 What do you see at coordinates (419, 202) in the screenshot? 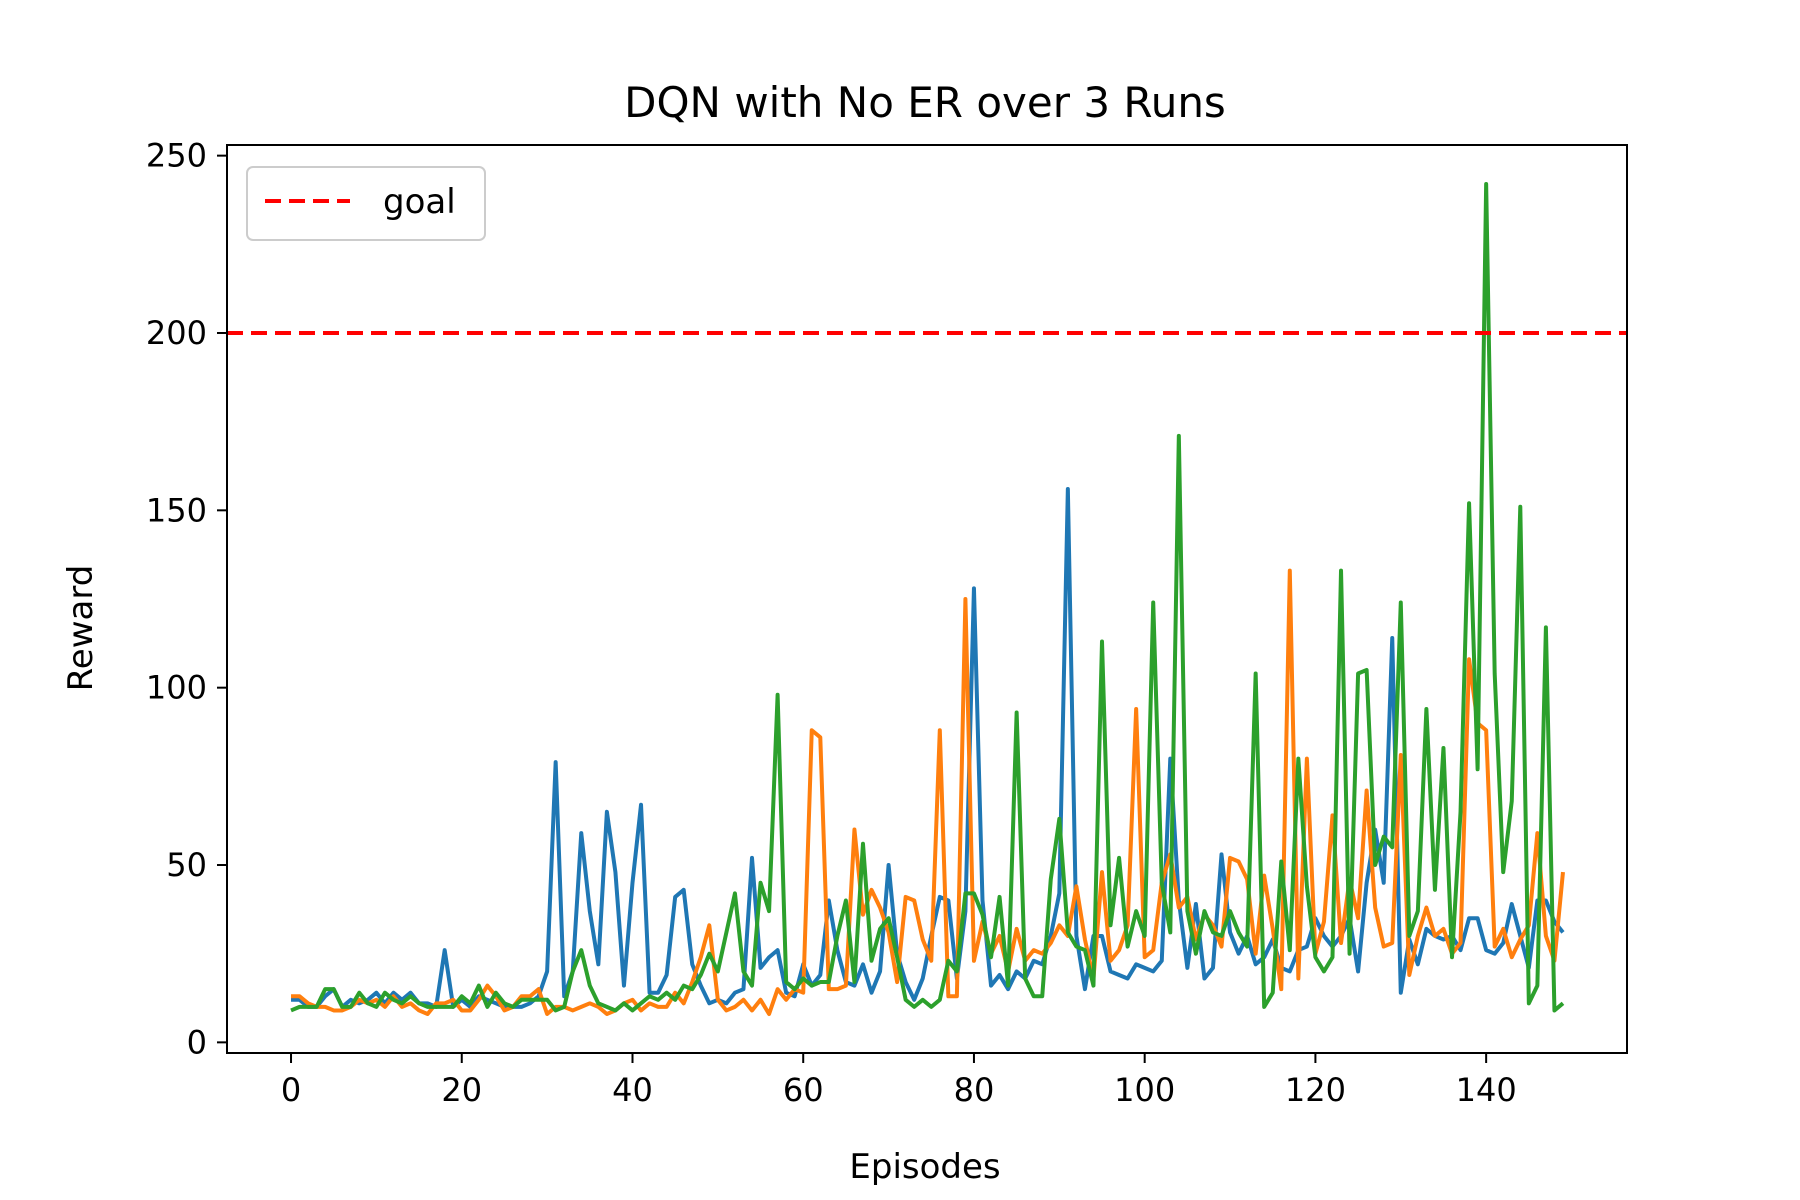
I see `legend-goal-label: goal` at bounding box center [419, 202].